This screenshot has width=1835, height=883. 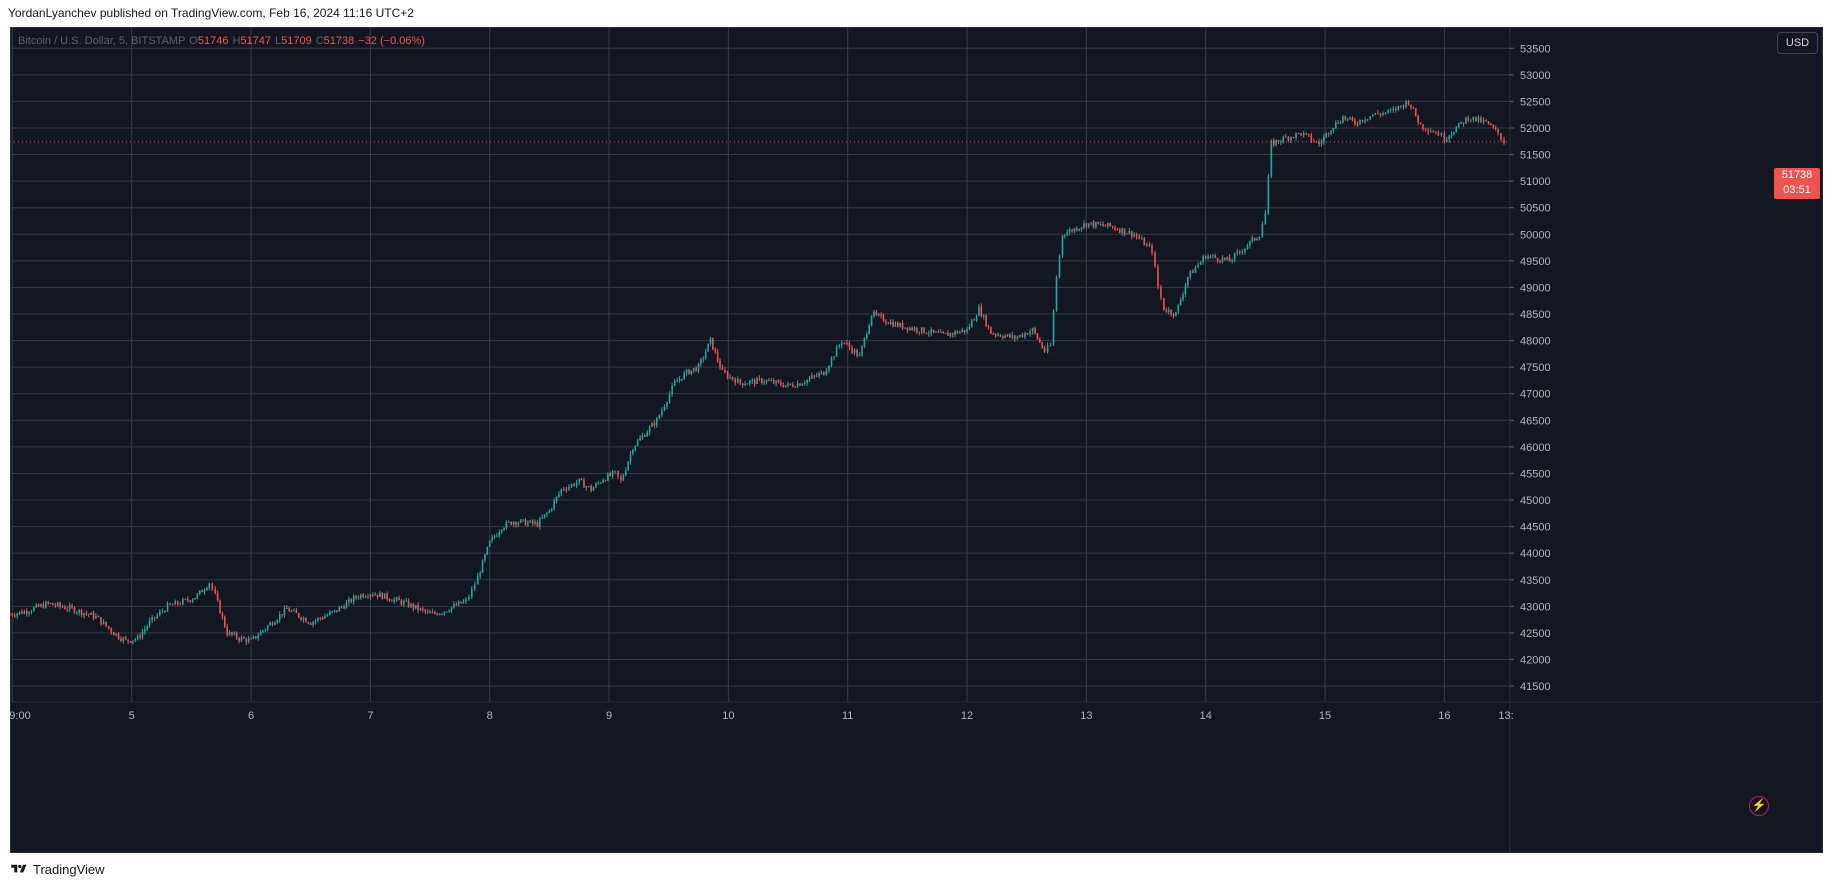 What do you see at coordinates (1535, 49) in the screenshot?
I see `price-tick-label: 53500` at bounding box center [1535, 49].